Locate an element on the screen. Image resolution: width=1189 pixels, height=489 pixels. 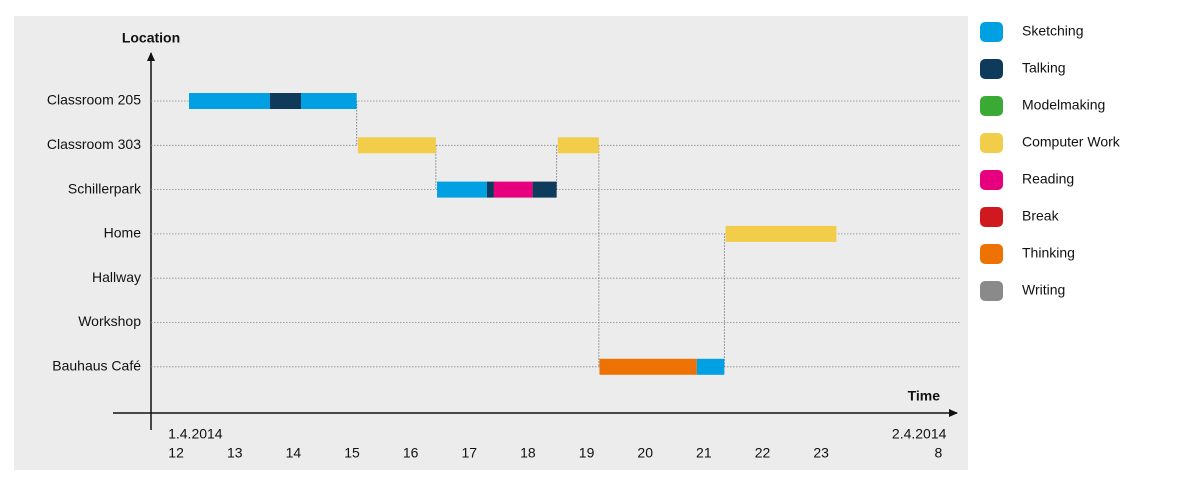
y-tick-label: Classroom 205 is located at coordinates (94, 100).